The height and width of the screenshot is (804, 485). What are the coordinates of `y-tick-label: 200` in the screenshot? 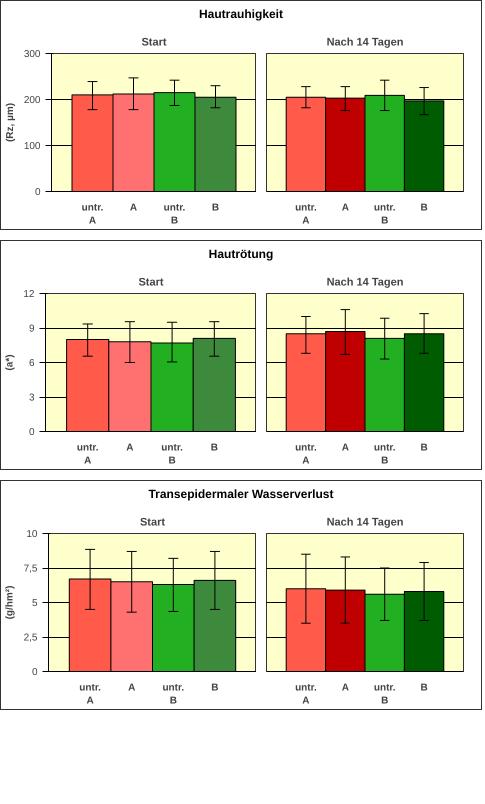 It's located at (32, 100).